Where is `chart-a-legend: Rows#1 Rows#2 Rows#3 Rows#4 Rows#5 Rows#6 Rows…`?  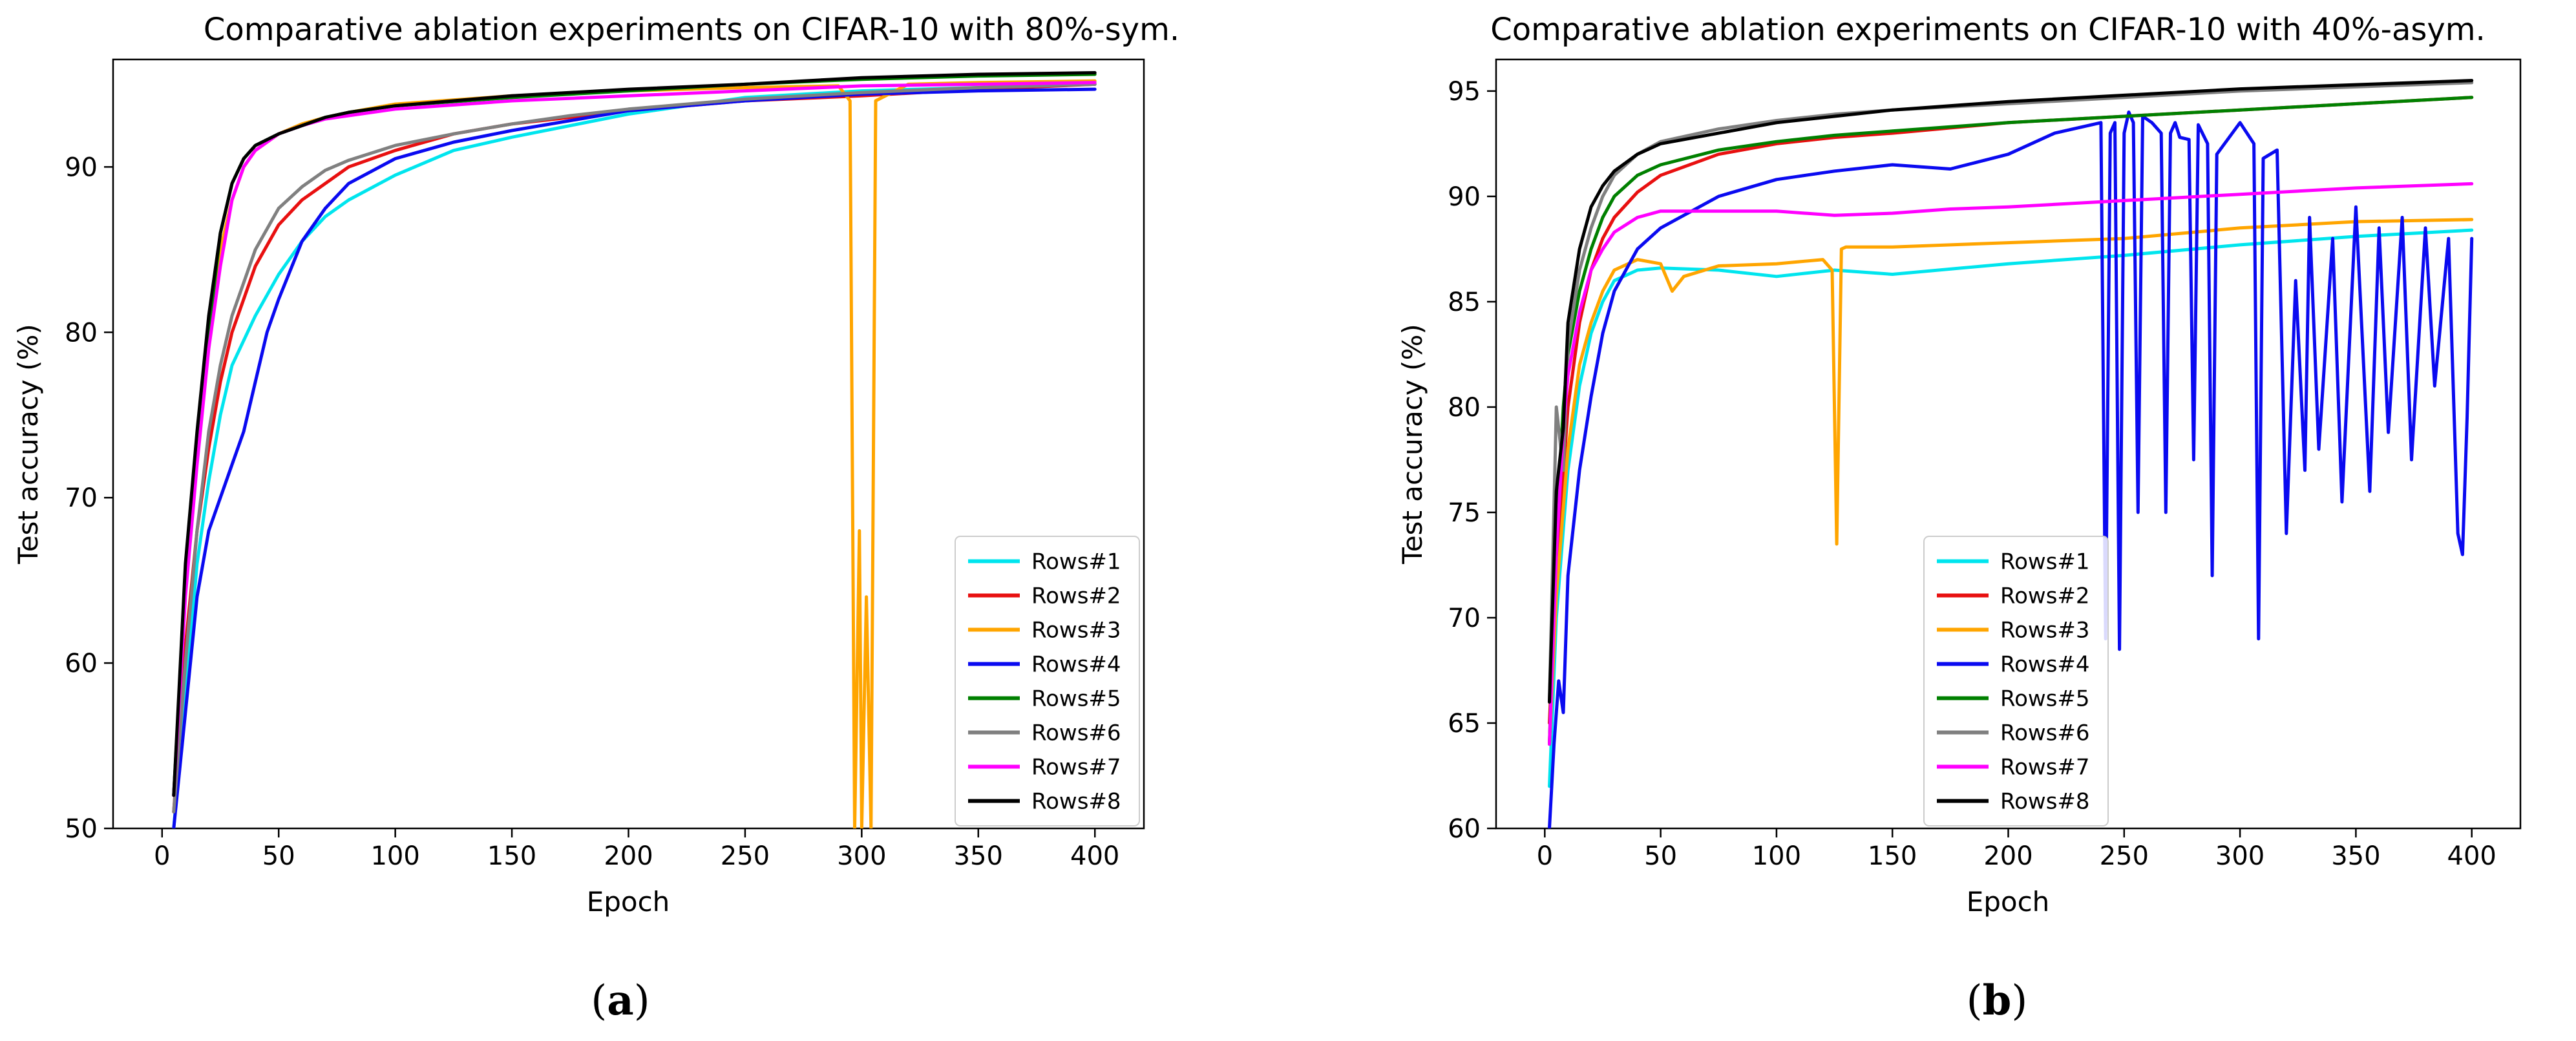
chart-a-legend: Rows#1 Rows#2 Rows#3 Rows#4 Rows#5 Rows#6 Rows… is located at coordinates (1047, 681).